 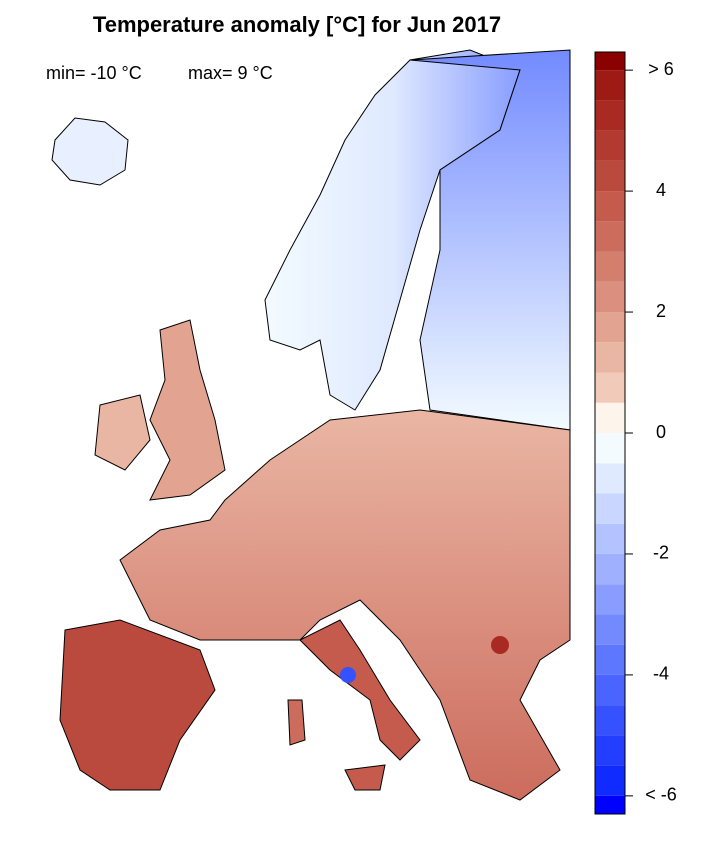 What do you see at coordinates (187, 410) in the screenshot?
I see `uk` at bounding box center [187, 410].